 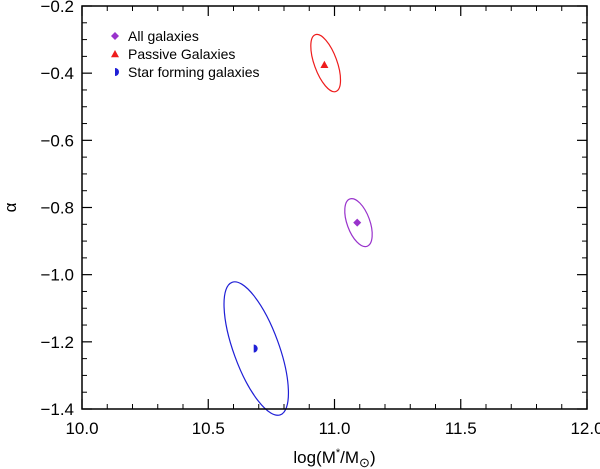 What do you see at coordinates (57, 409) in the screenshot?
I see `y-tick-label: −1.4` at bounding box center [57, 409].